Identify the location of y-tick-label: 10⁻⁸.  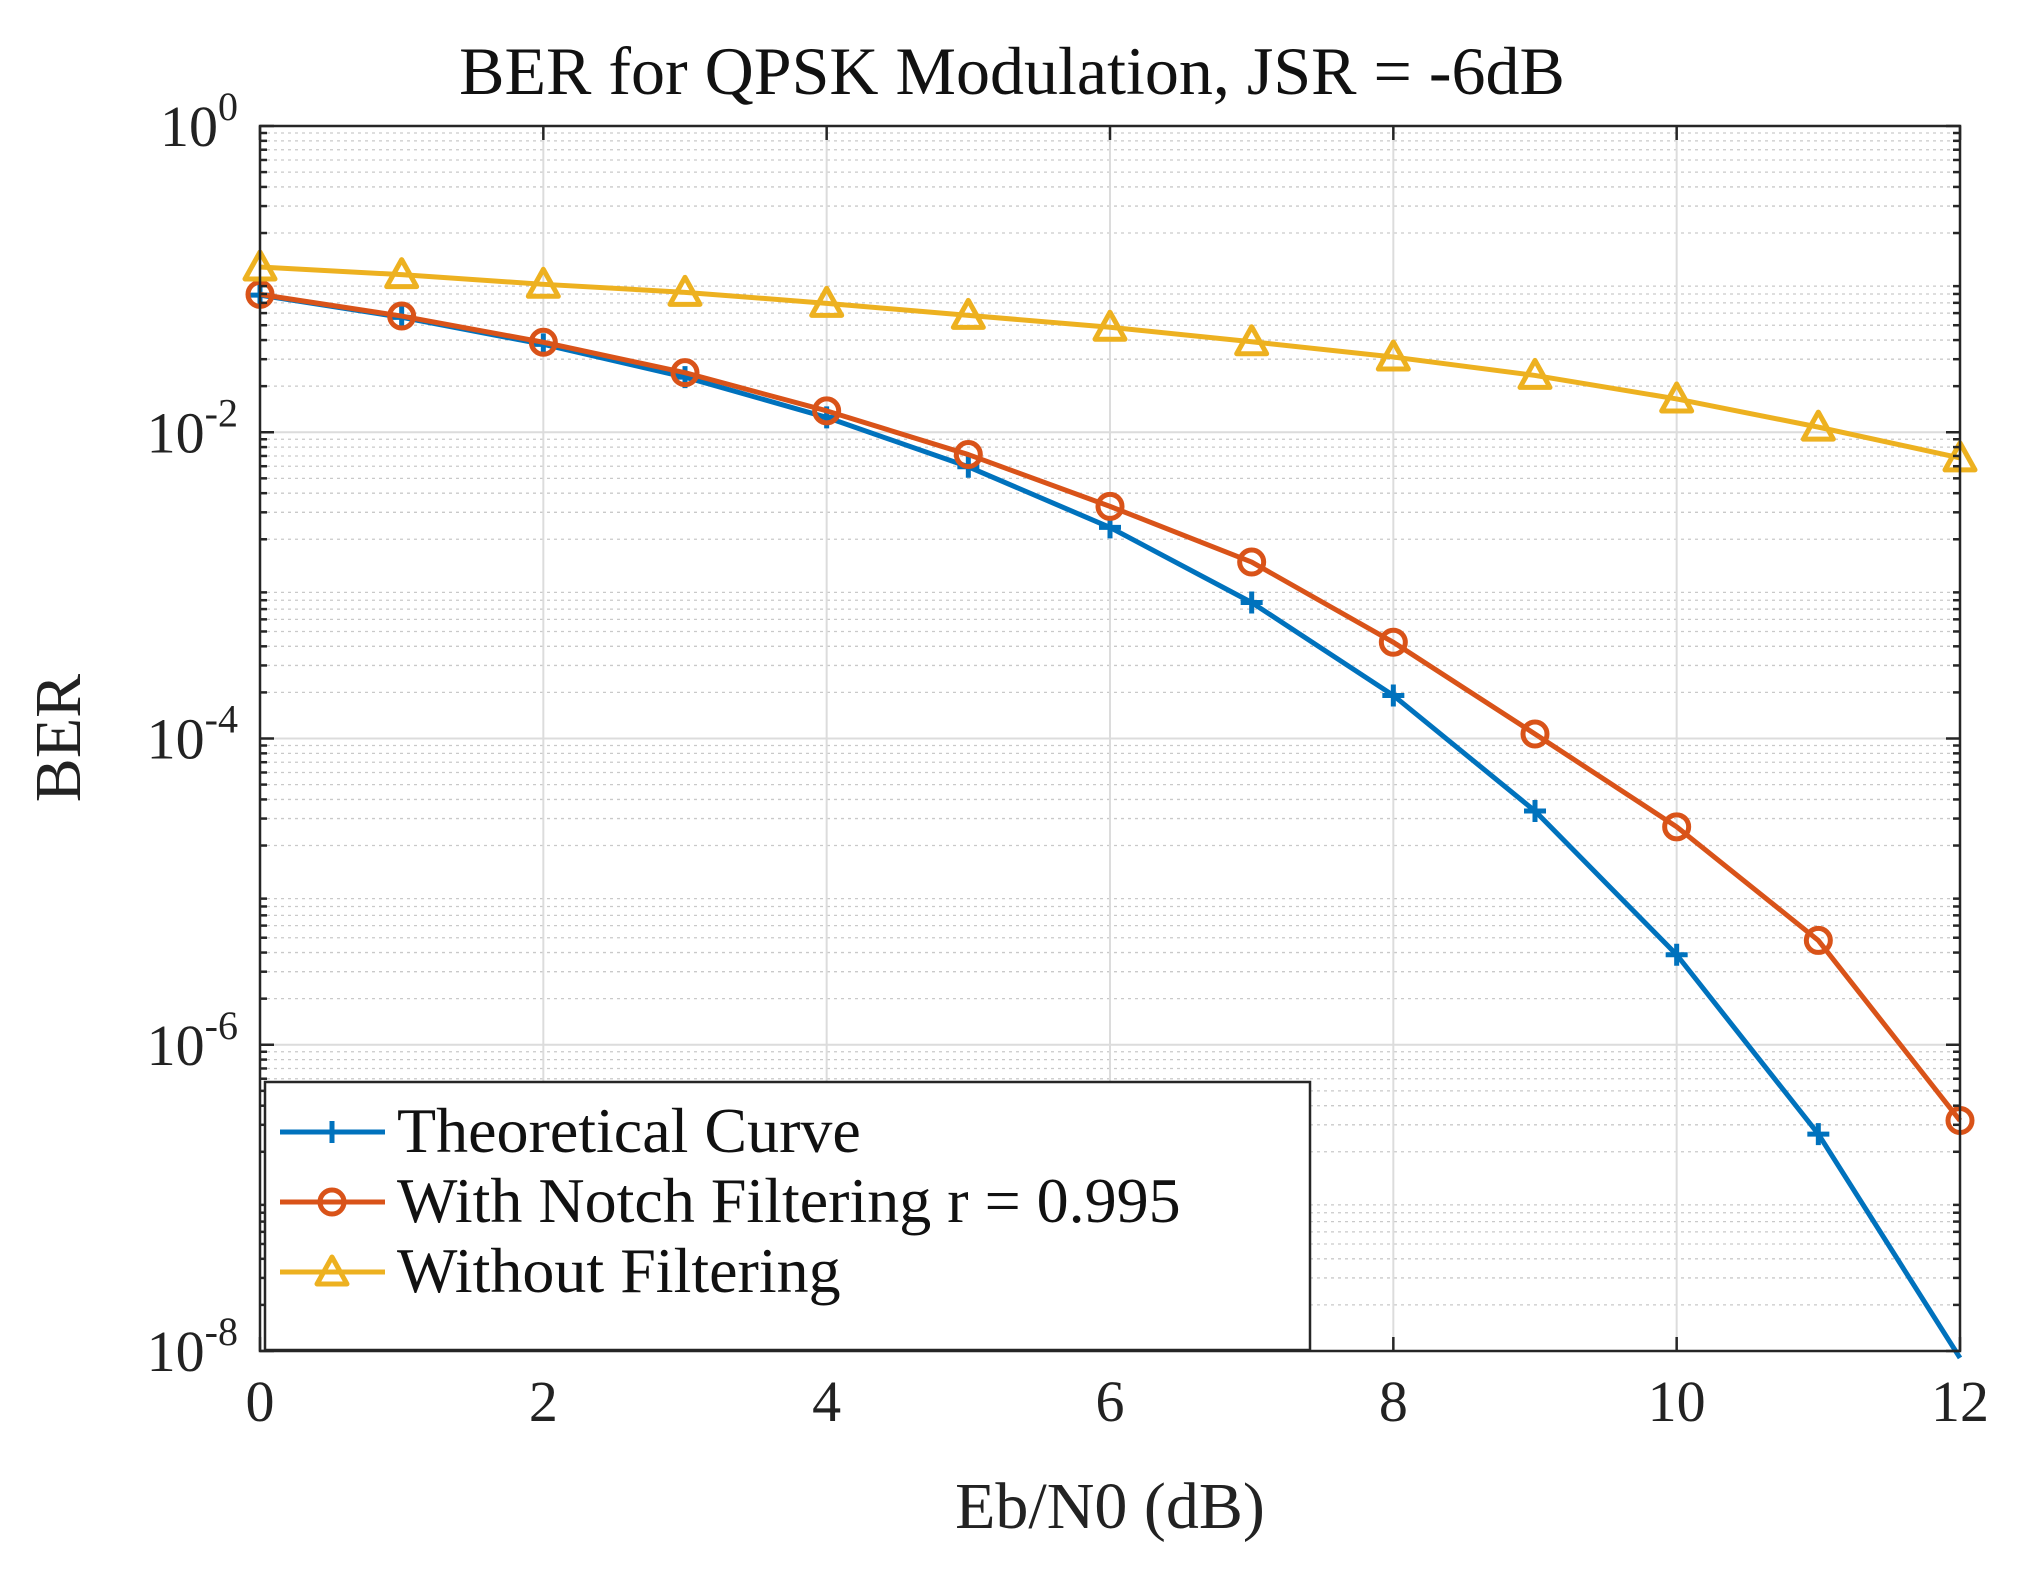
(192, 1346).